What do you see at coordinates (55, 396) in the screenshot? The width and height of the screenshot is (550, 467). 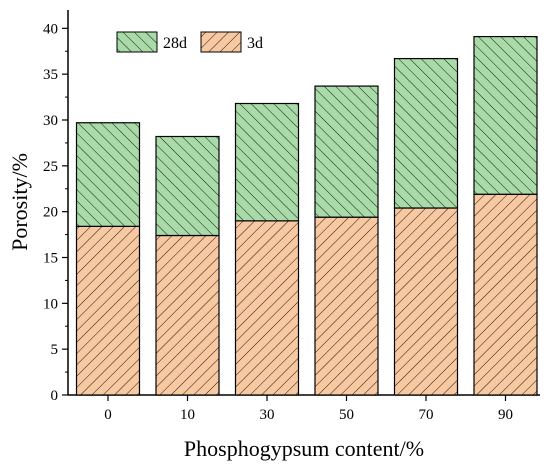 I see `y-tick-label: 0` at bounding box center [55, 396].